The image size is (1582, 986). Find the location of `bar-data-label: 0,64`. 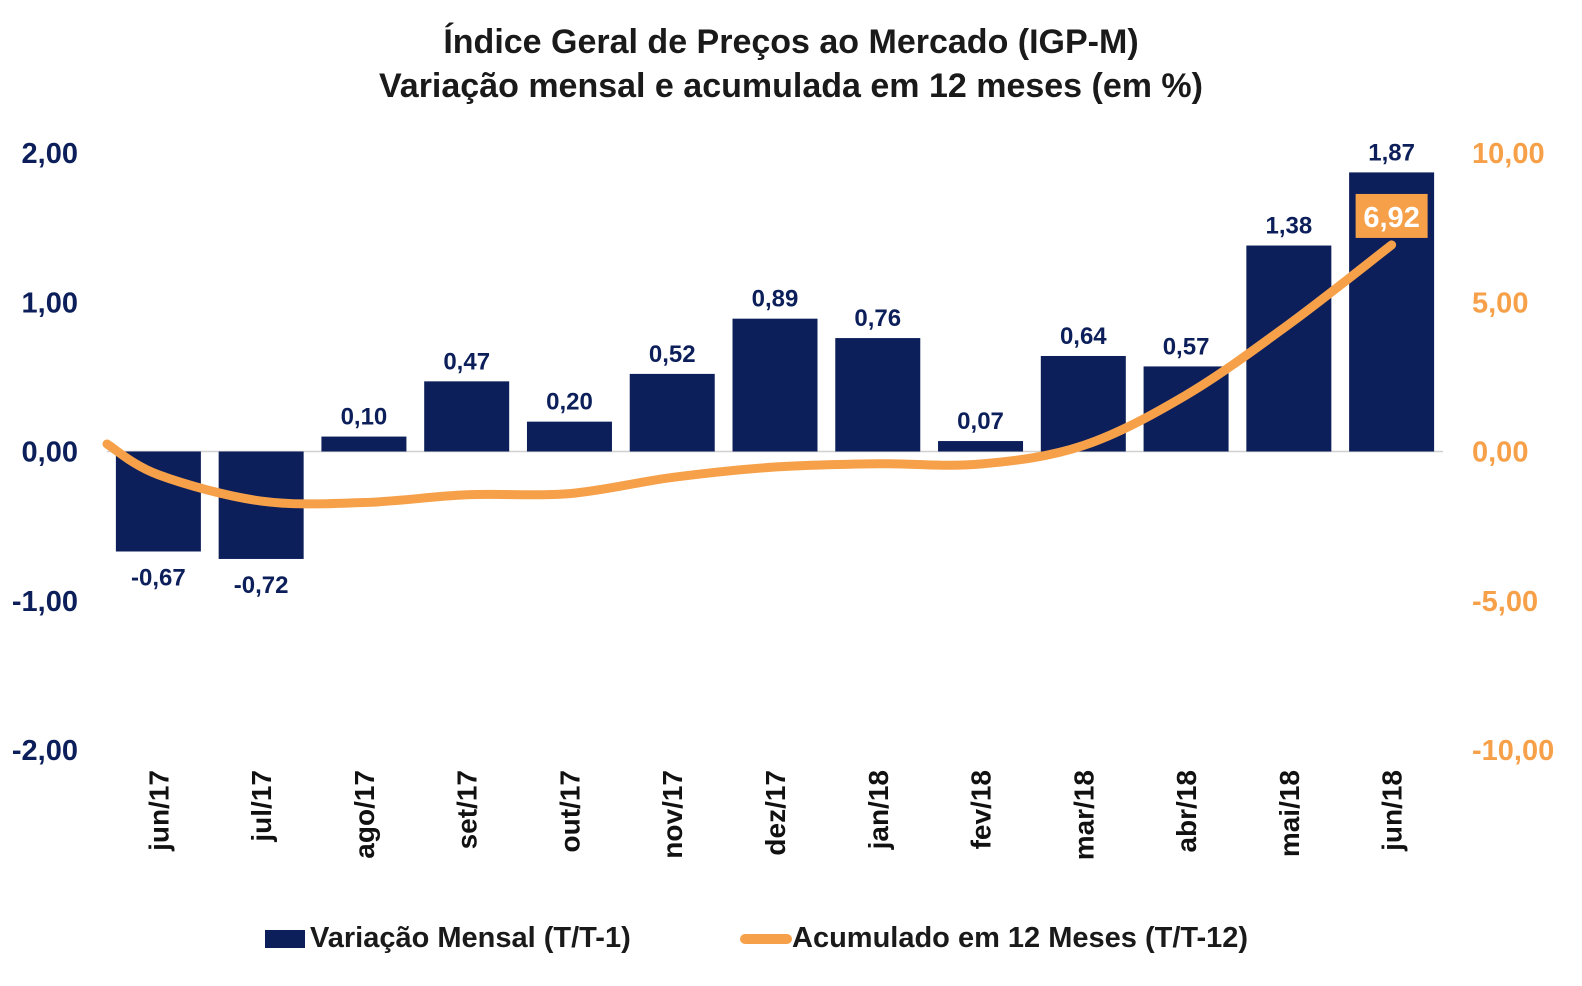

bar-data-label: 0,64 is located at coordinates (1083, 336).